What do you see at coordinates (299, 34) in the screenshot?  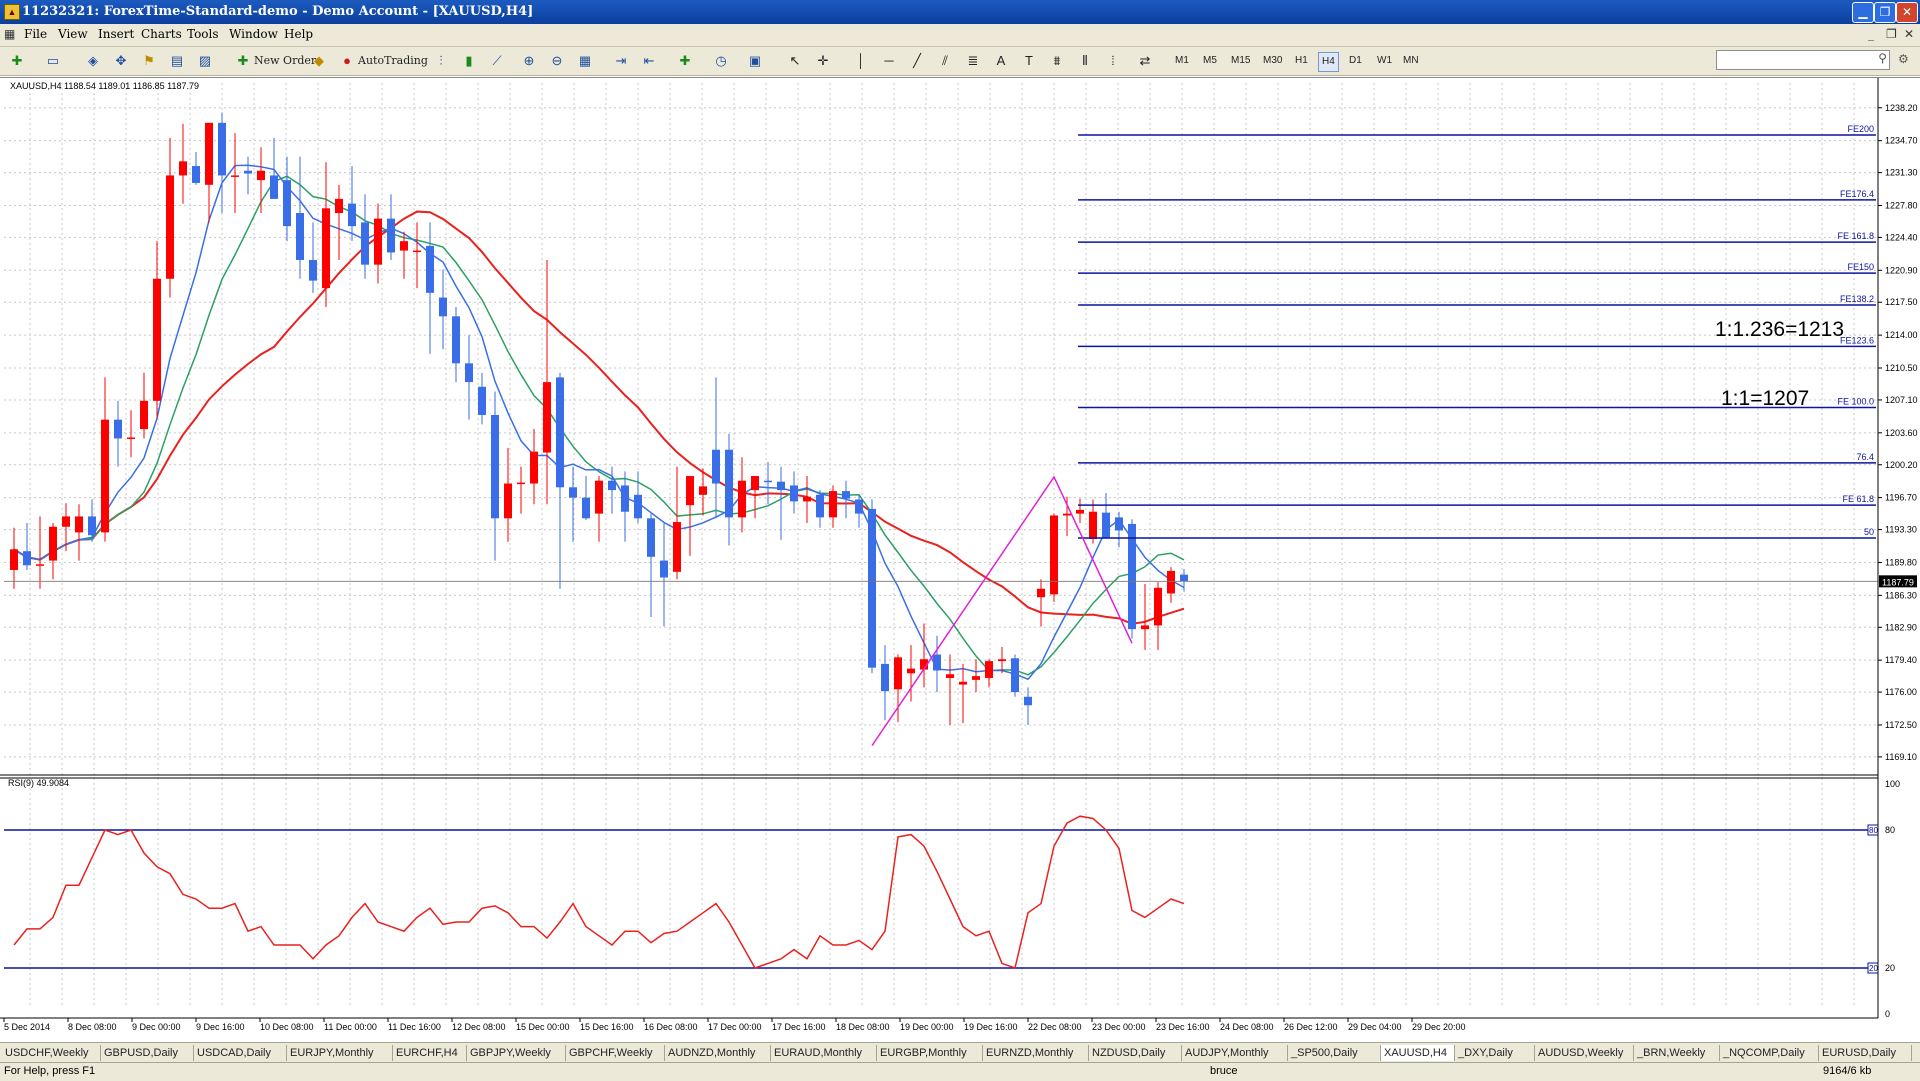 I see `menu-help: Help` at bounding box center [299, 34].